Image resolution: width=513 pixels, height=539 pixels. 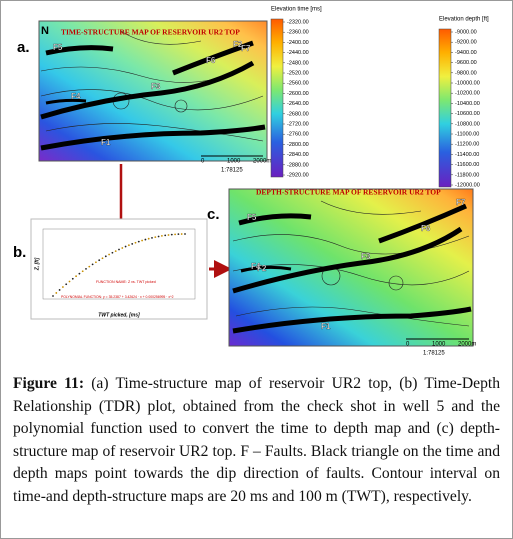 I want to click on colorbar-label: -2400.00, so click(x=298, y=43).